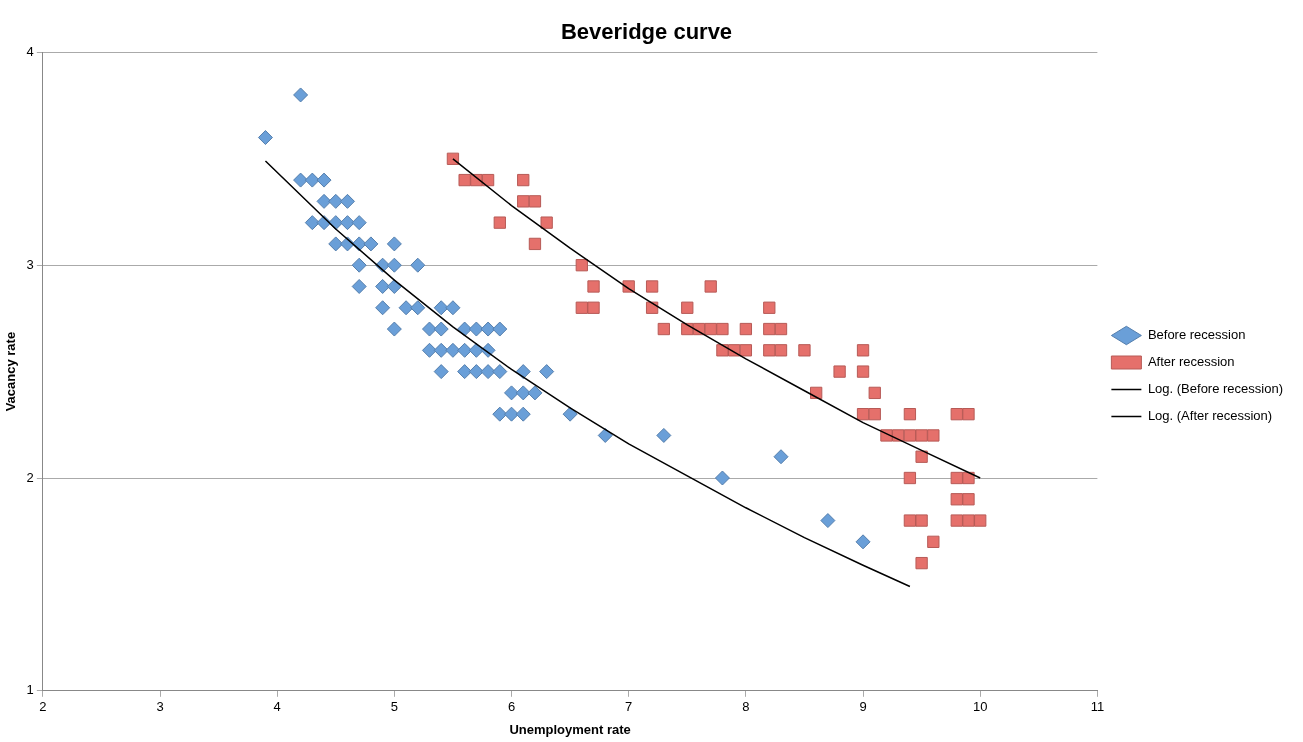  I want to click on y-tick-label: 3, so click(30, 264).